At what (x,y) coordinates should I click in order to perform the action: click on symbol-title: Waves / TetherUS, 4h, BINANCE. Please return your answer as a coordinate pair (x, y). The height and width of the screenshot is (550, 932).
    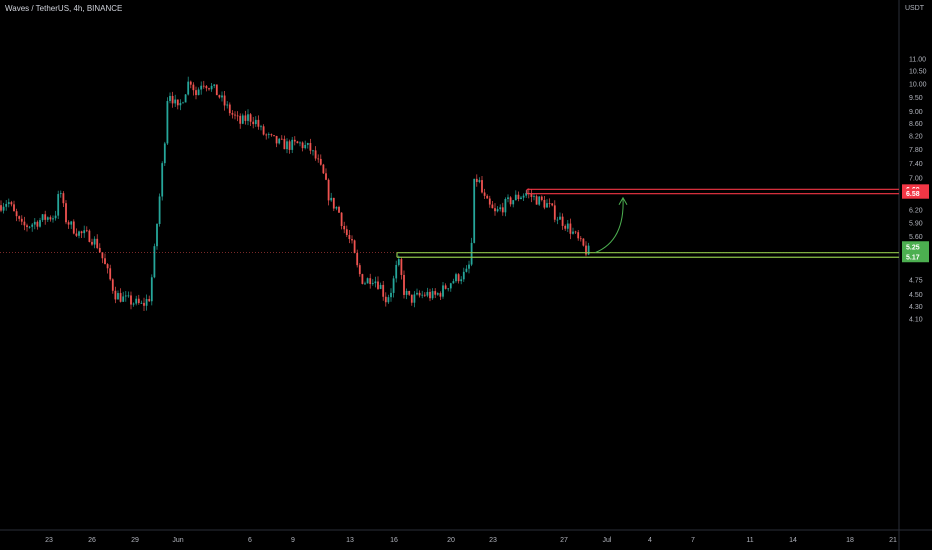
    Looking at the image, I should click on (64, 8).